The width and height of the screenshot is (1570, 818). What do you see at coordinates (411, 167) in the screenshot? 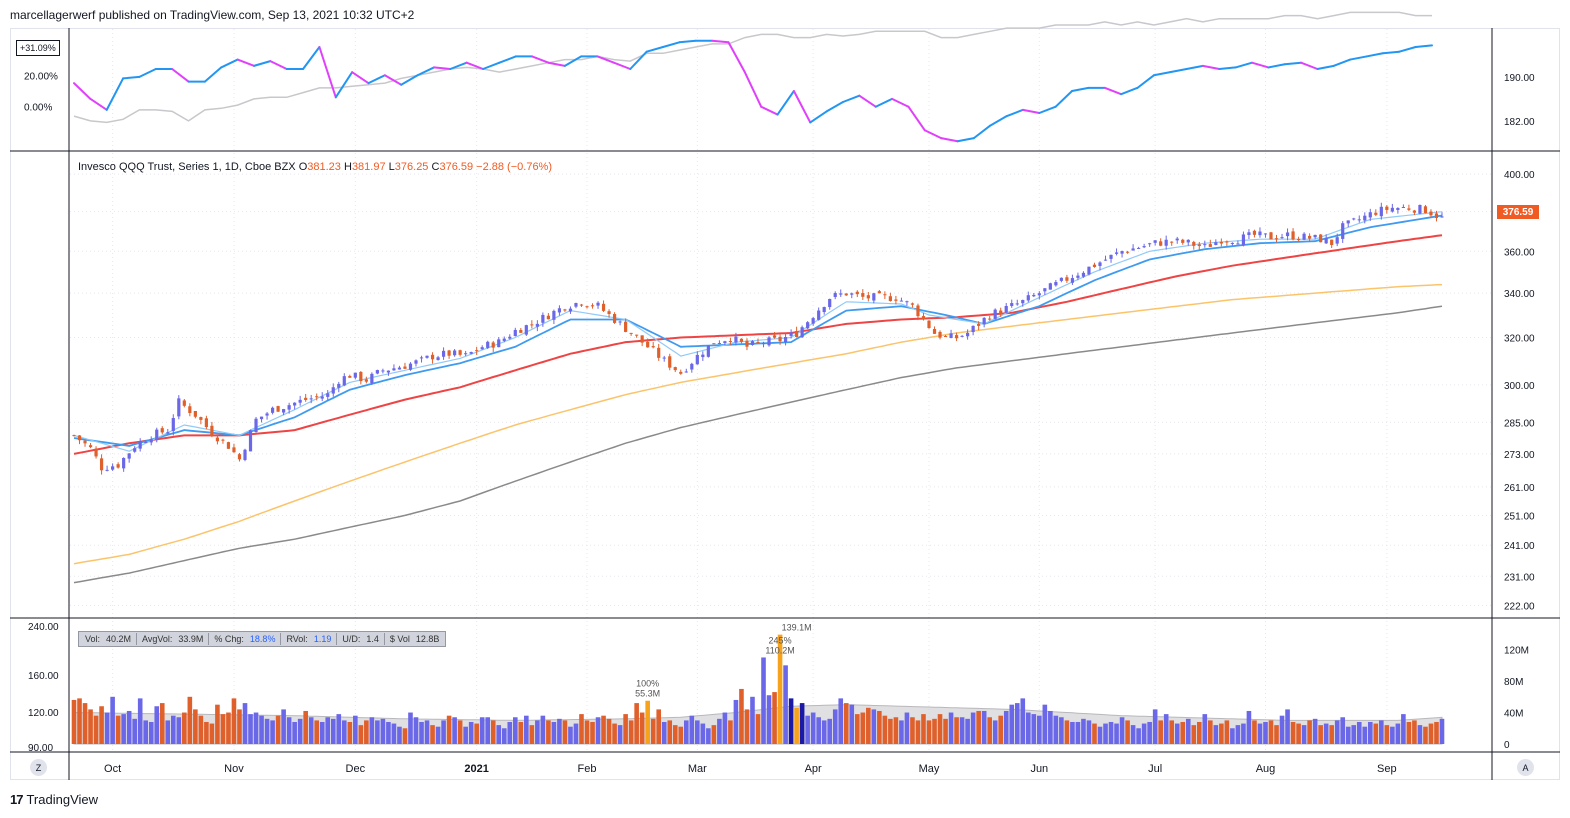
I see `legend-low: 376.25` at bounding box center [411, 167].